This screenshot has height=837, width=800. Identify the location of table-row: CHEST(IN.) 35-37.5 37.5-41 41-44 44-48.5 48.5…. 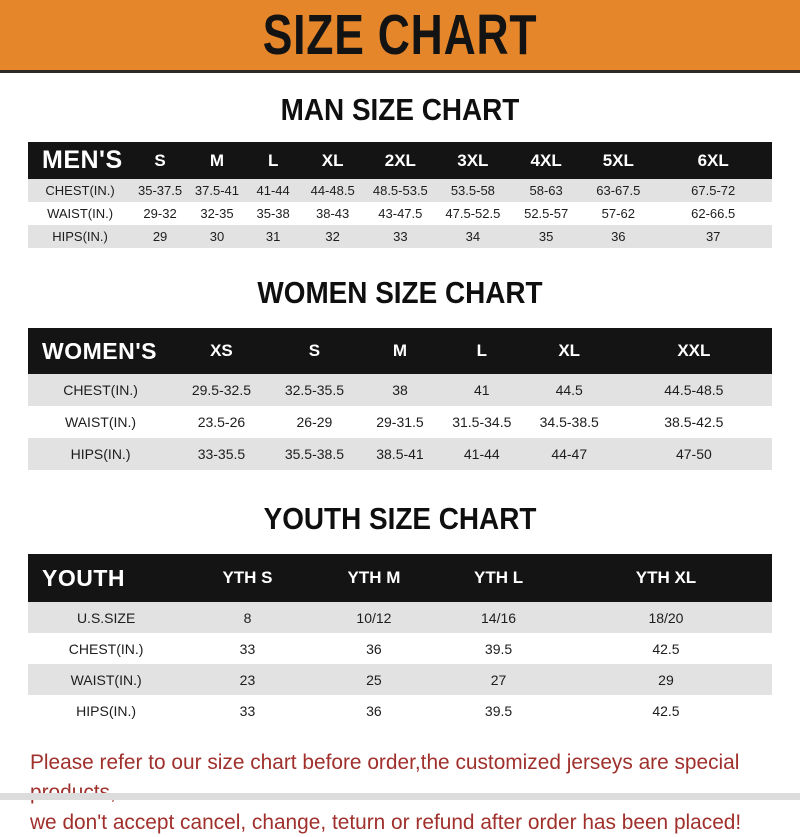
(400, 190).